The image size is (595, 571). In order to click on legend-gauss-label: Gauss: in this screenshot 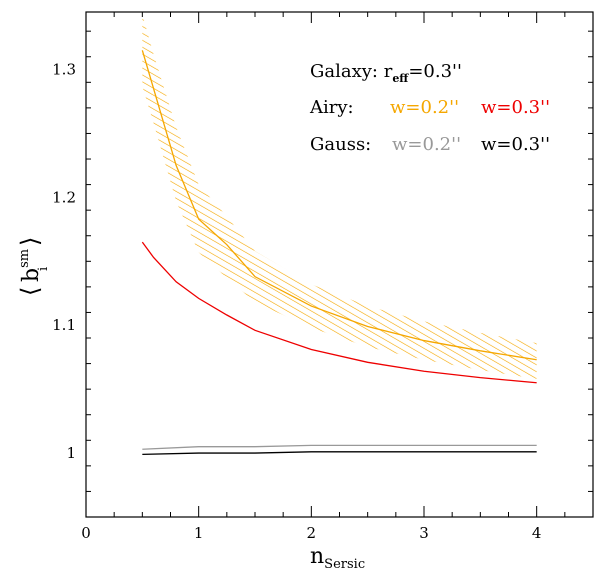, I will do `click(340, 144)`.